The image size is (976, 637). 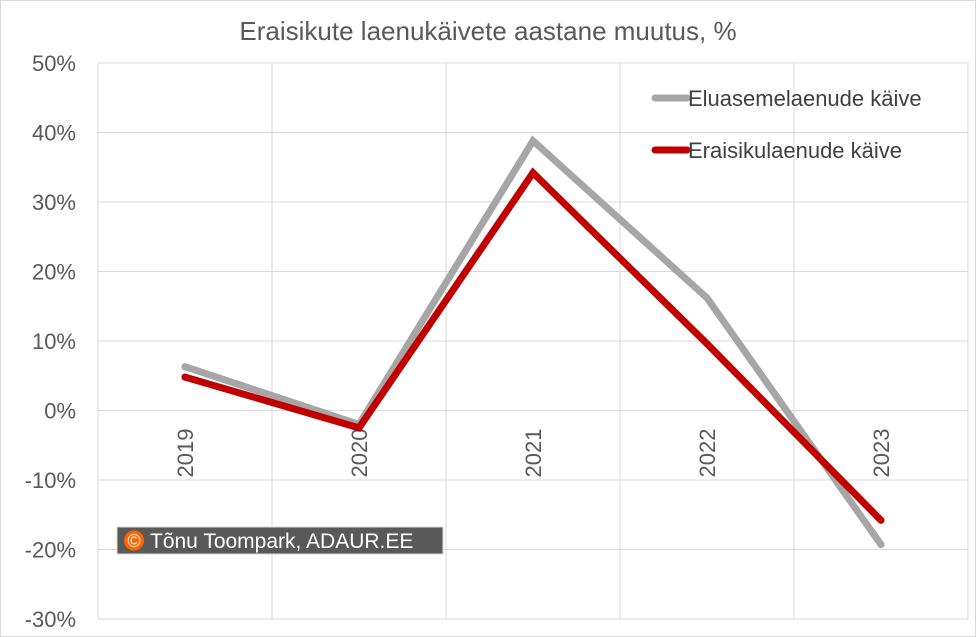 I want to click on y-axis-tick-labels: -30% -20% -10% 0% 10% 20% 30% 40% 50%, so click(x=50, y=341).